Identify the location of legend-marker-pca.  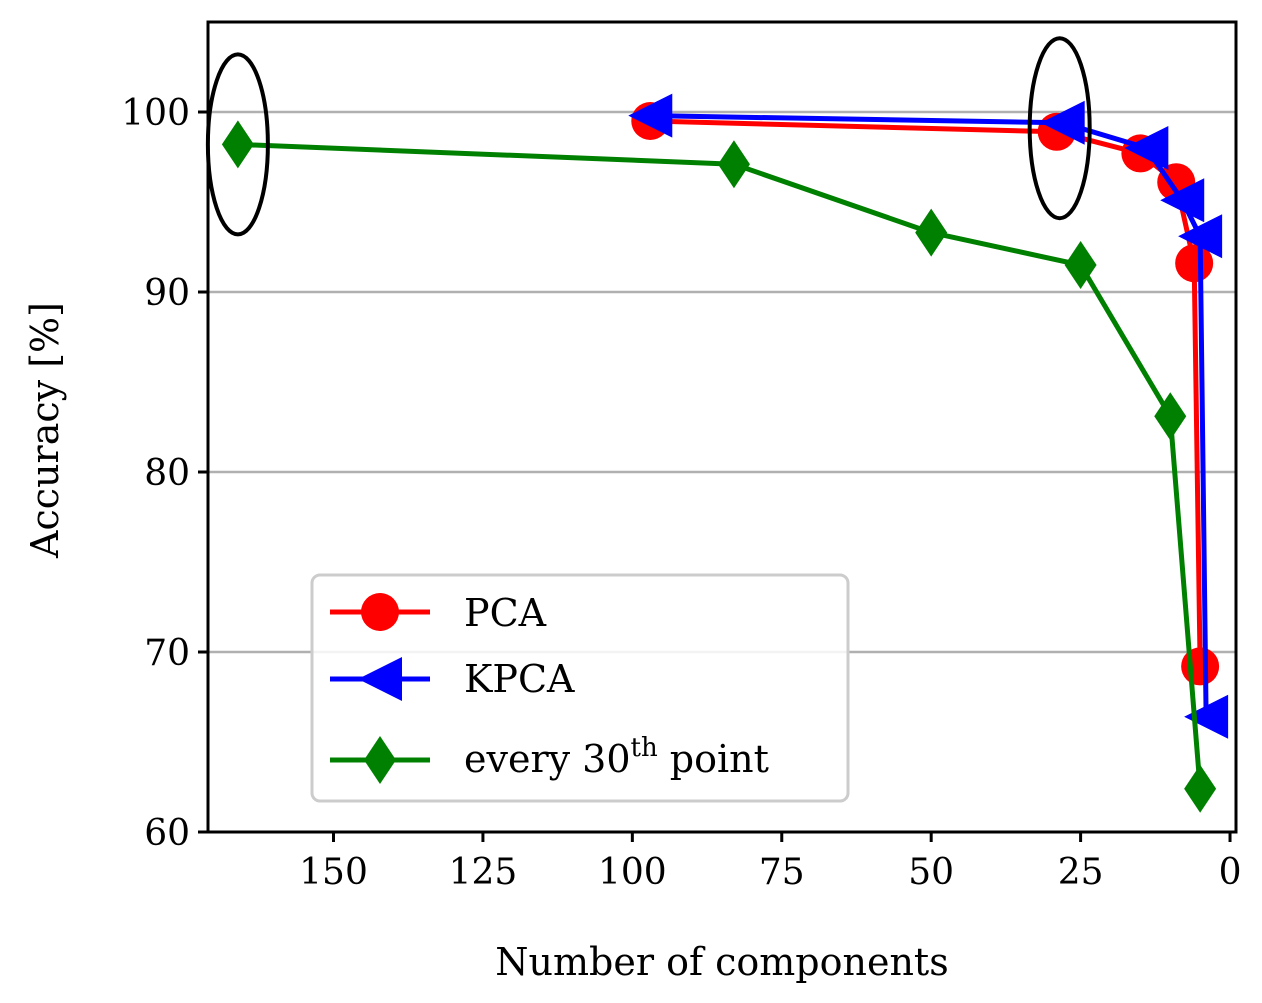
(380, 612).